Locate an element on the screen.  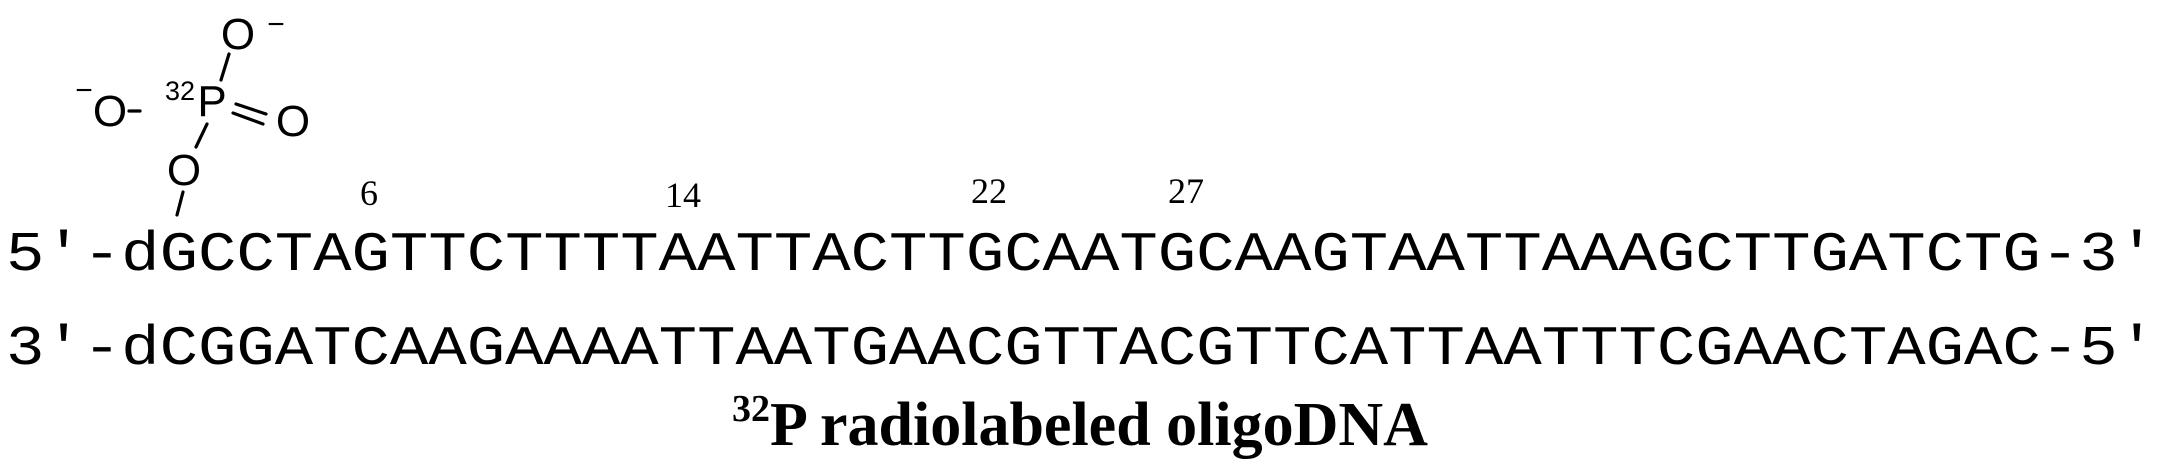
caption-superscript: 32 is located at coordinates (751, 409).